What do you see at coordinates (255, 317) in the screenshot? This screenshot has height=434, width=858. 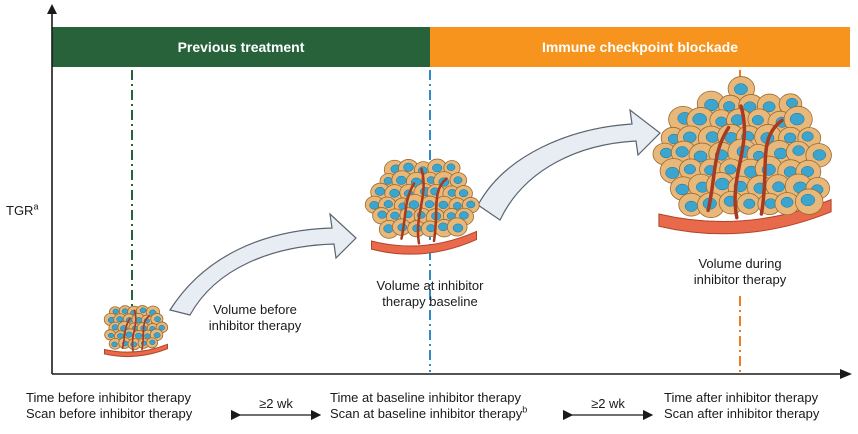 I see `label-volume-before: Volume before inhibitor therapy` at bounding box center [255, 317].